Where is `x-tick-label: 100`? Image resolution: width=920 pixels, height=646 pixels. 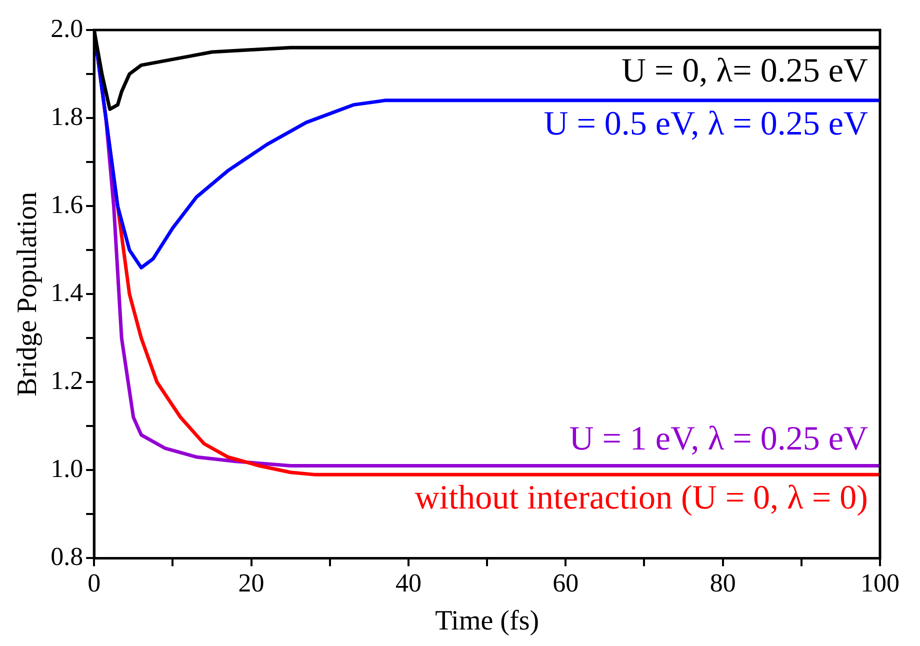 x-tick-label: 100 is located at coordinates (880, 583).